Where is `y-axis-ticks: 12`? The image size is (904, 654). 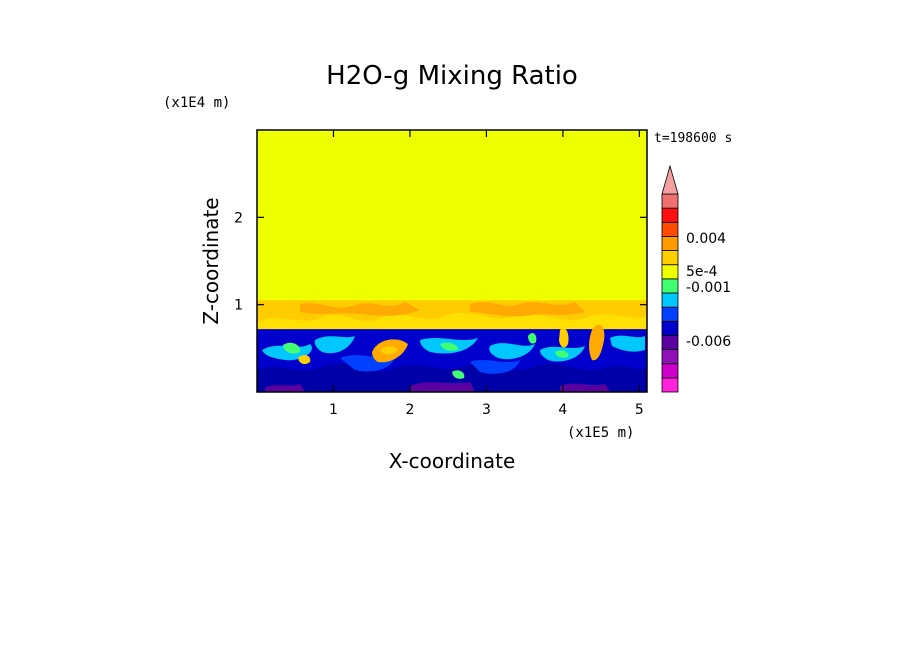
y-axis-ticks: 12 is located at coordinates (440, 262).